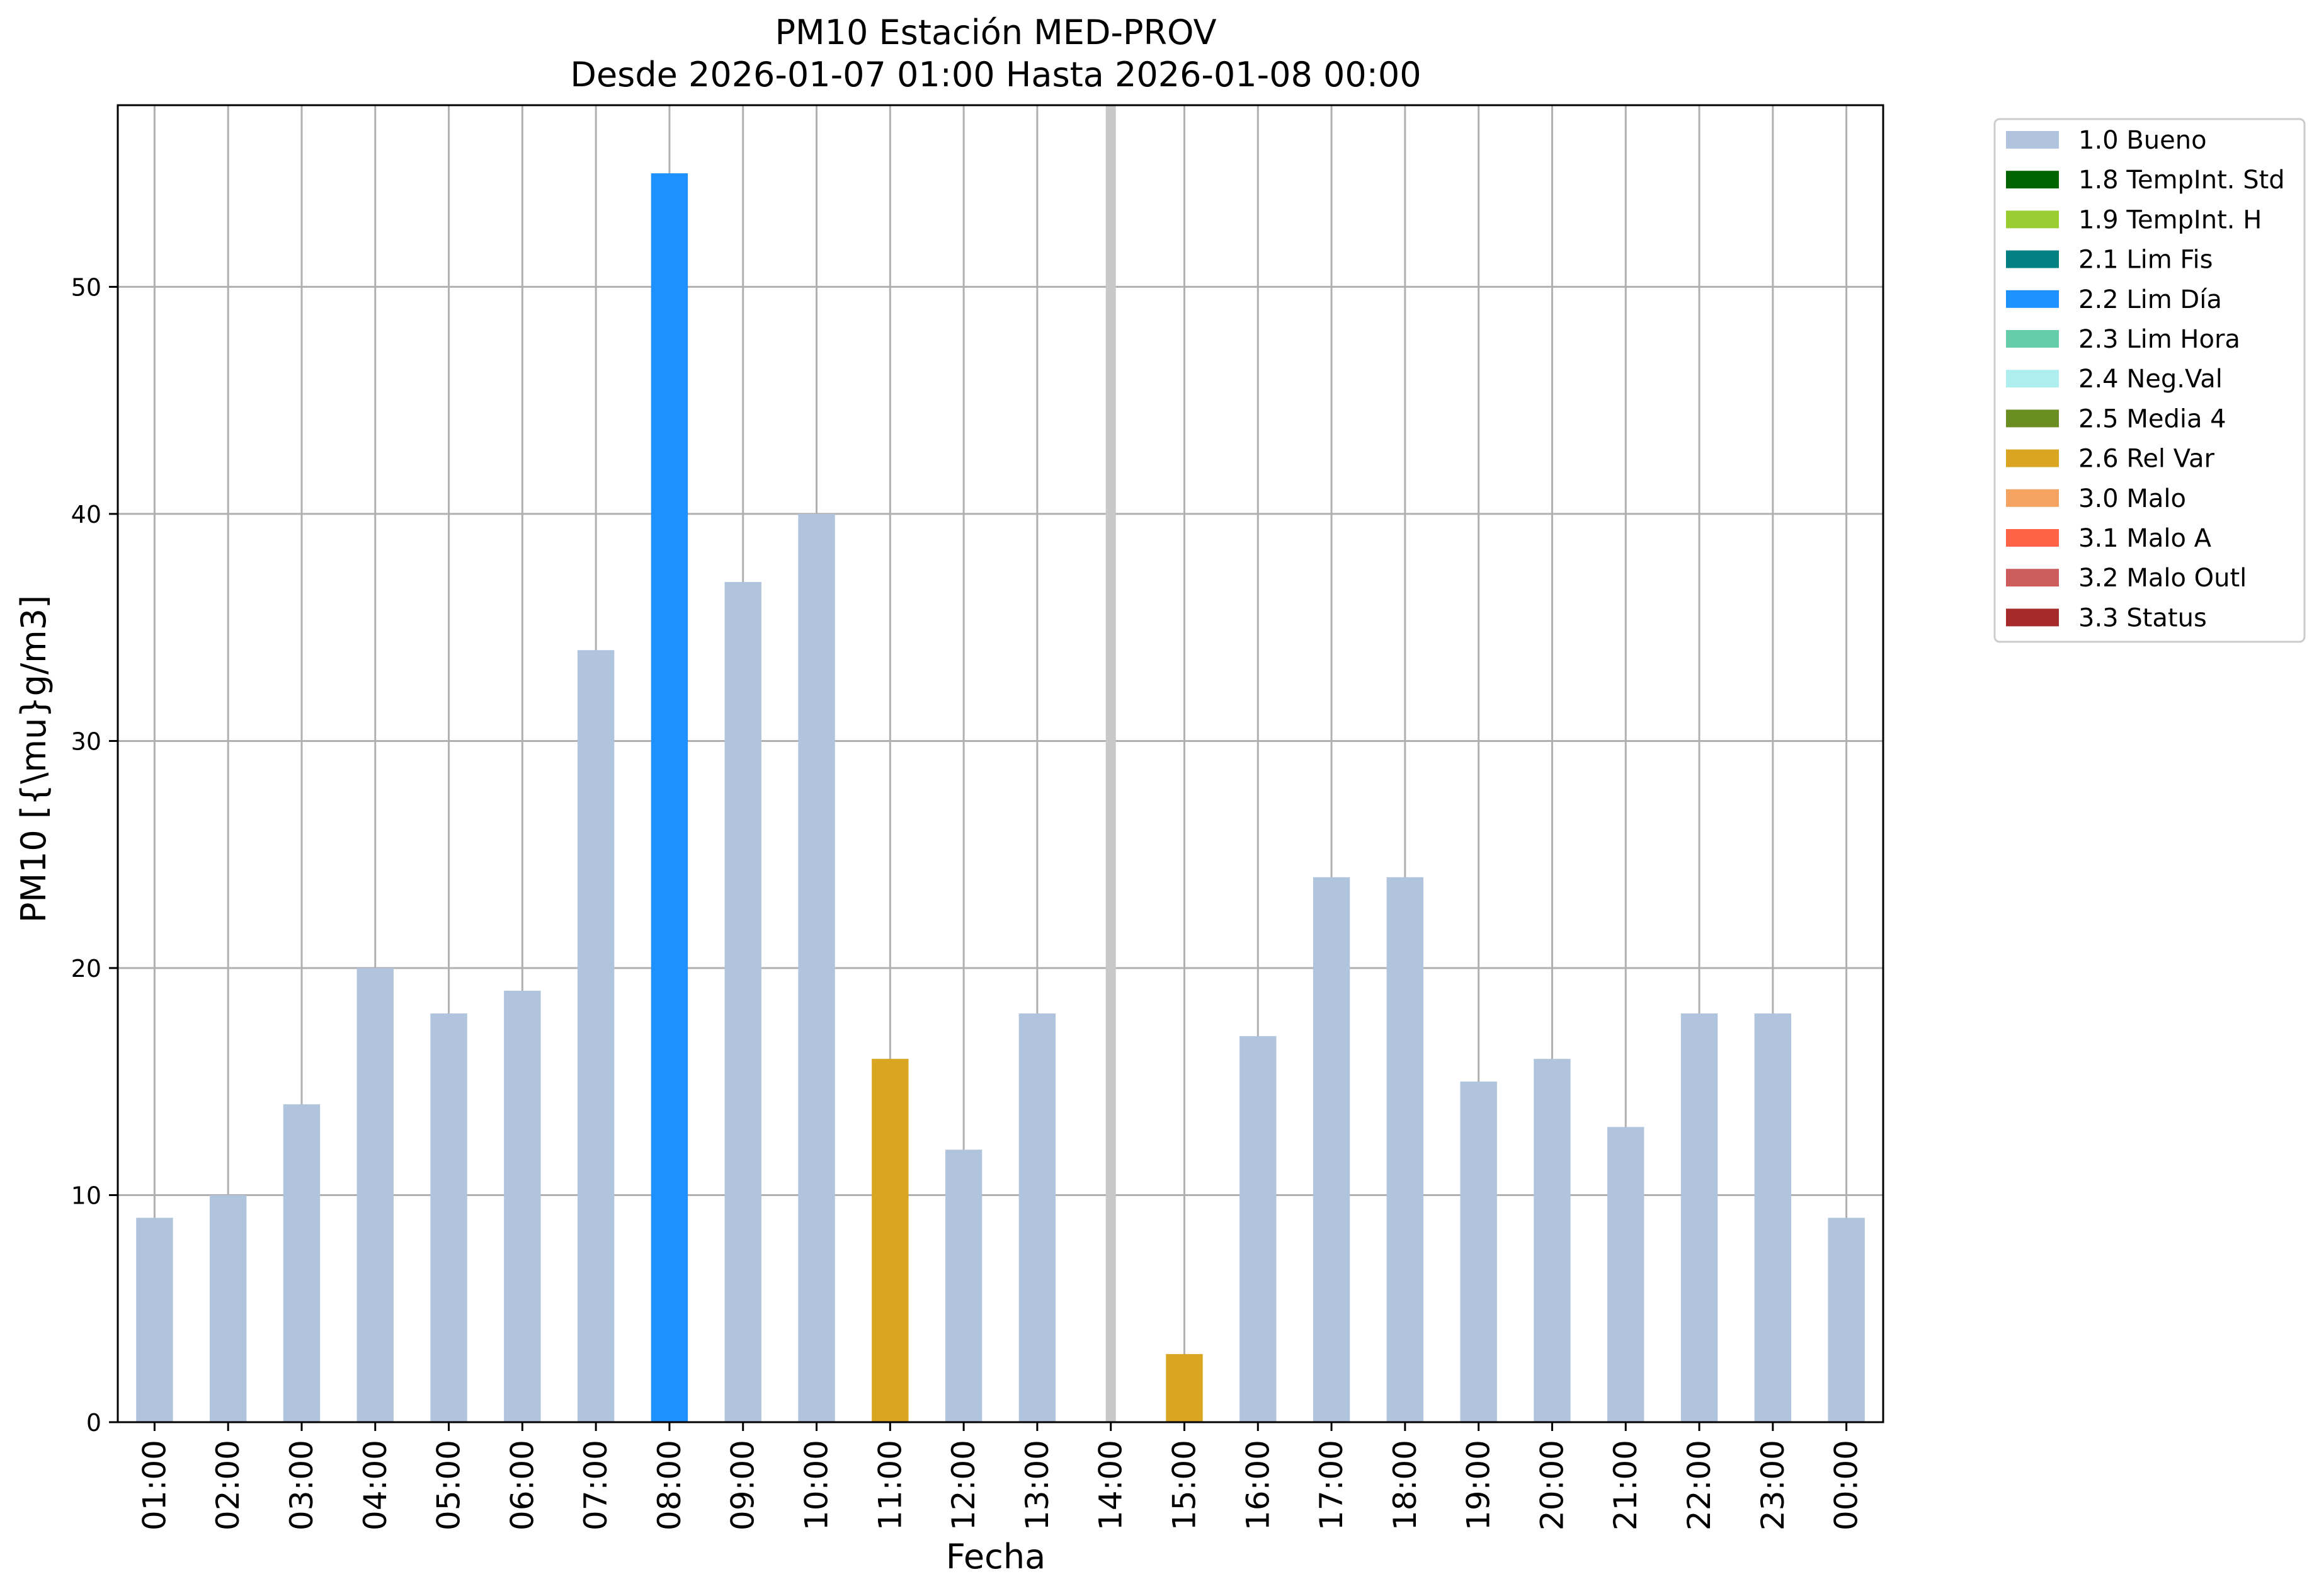  I want to click on x-tick-label: 00:00, so click(1846, 1485).